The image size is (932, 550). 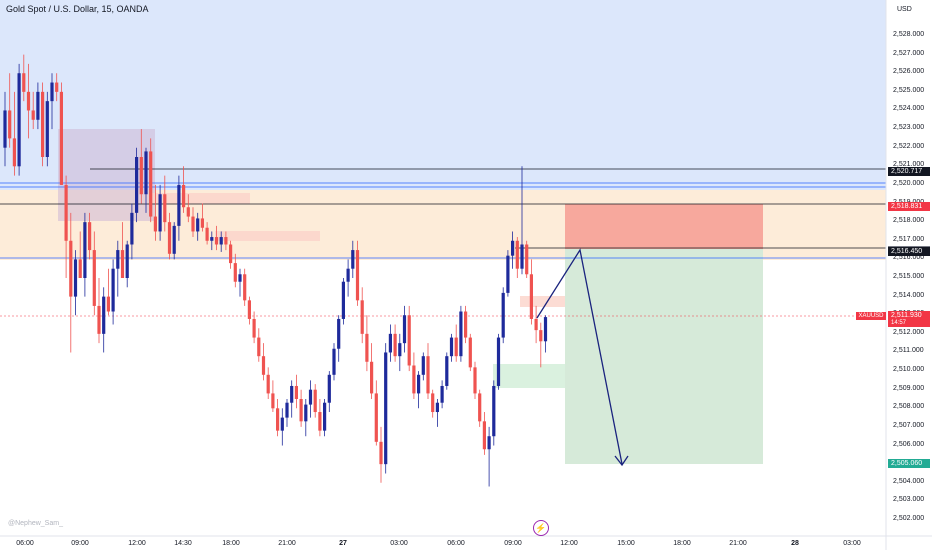 I want to click on price-axis-label: 2,508.000, so click(x=909, y=407).